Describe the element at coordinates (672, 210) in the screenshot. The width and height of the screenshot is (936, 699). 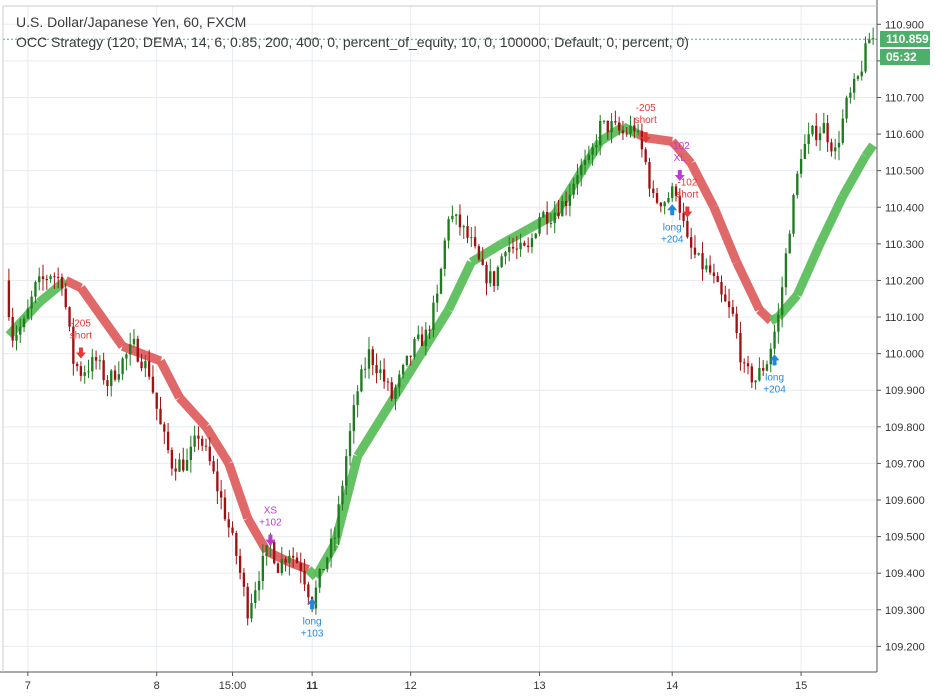
I see `long-arrow-icon` at that location.